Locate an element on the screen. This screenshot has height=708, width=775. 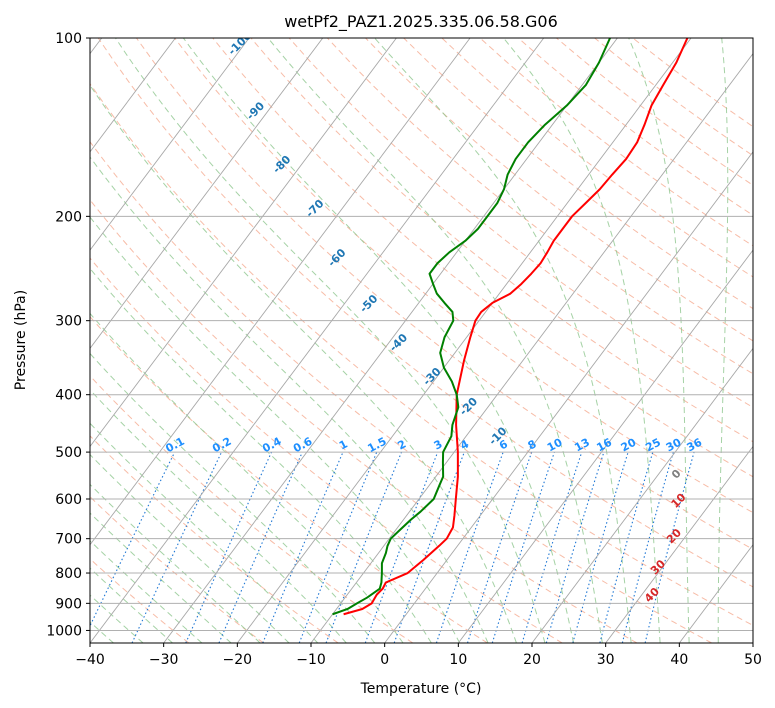
mixing-ratio-label: 36 is located at coordinates (695, 445).